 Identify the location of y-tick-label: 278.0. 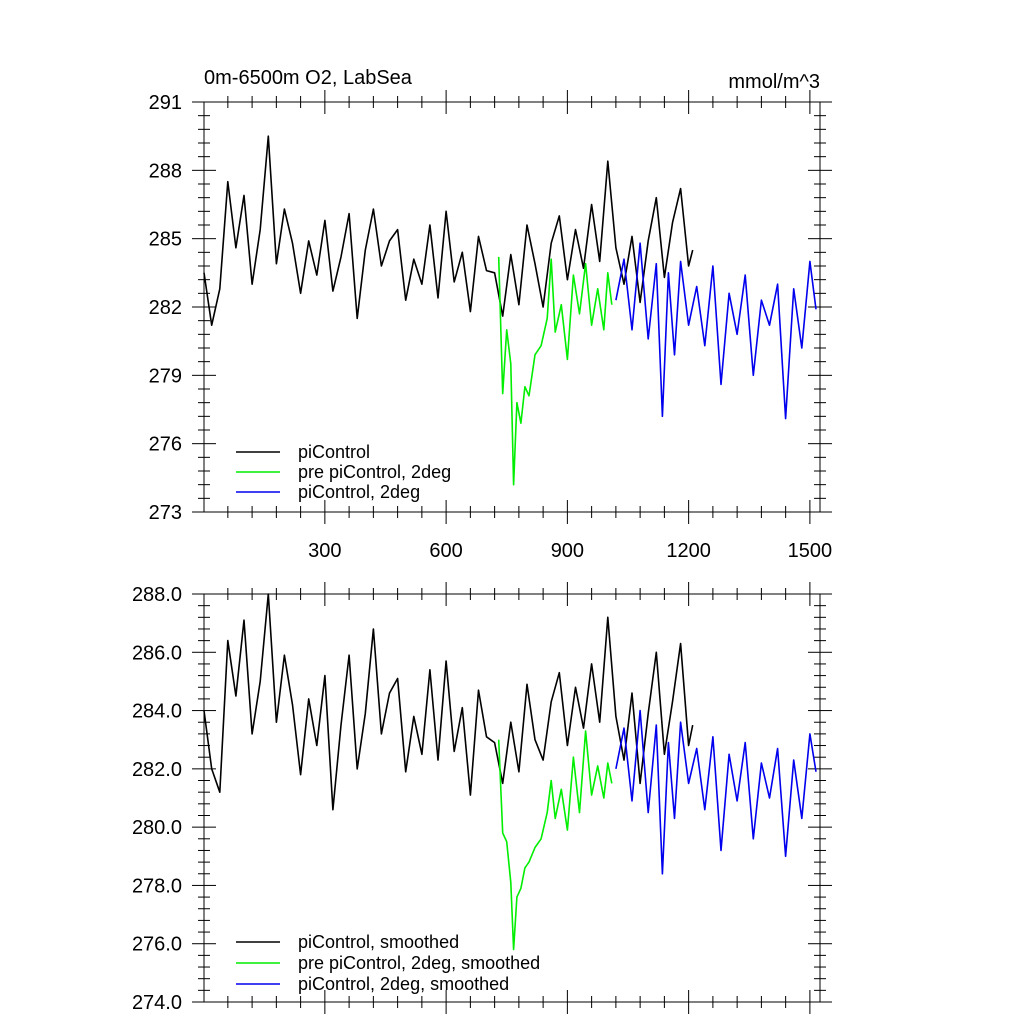
(157, 886).